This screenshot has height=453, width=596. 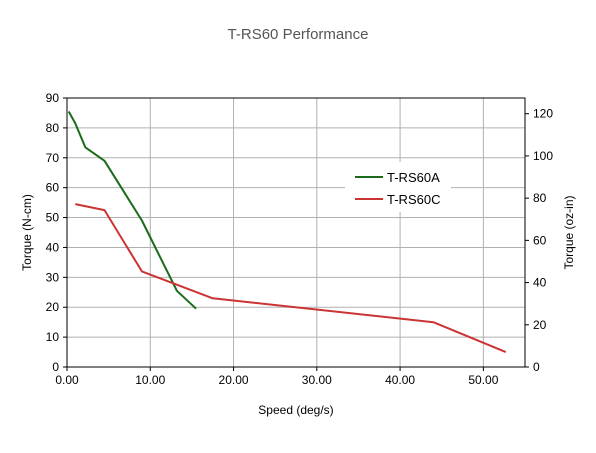 What do you see at coordinates (53, 337) in the screenshot?
I see `y-tick-label: 10` at bounding box center [53, 337].